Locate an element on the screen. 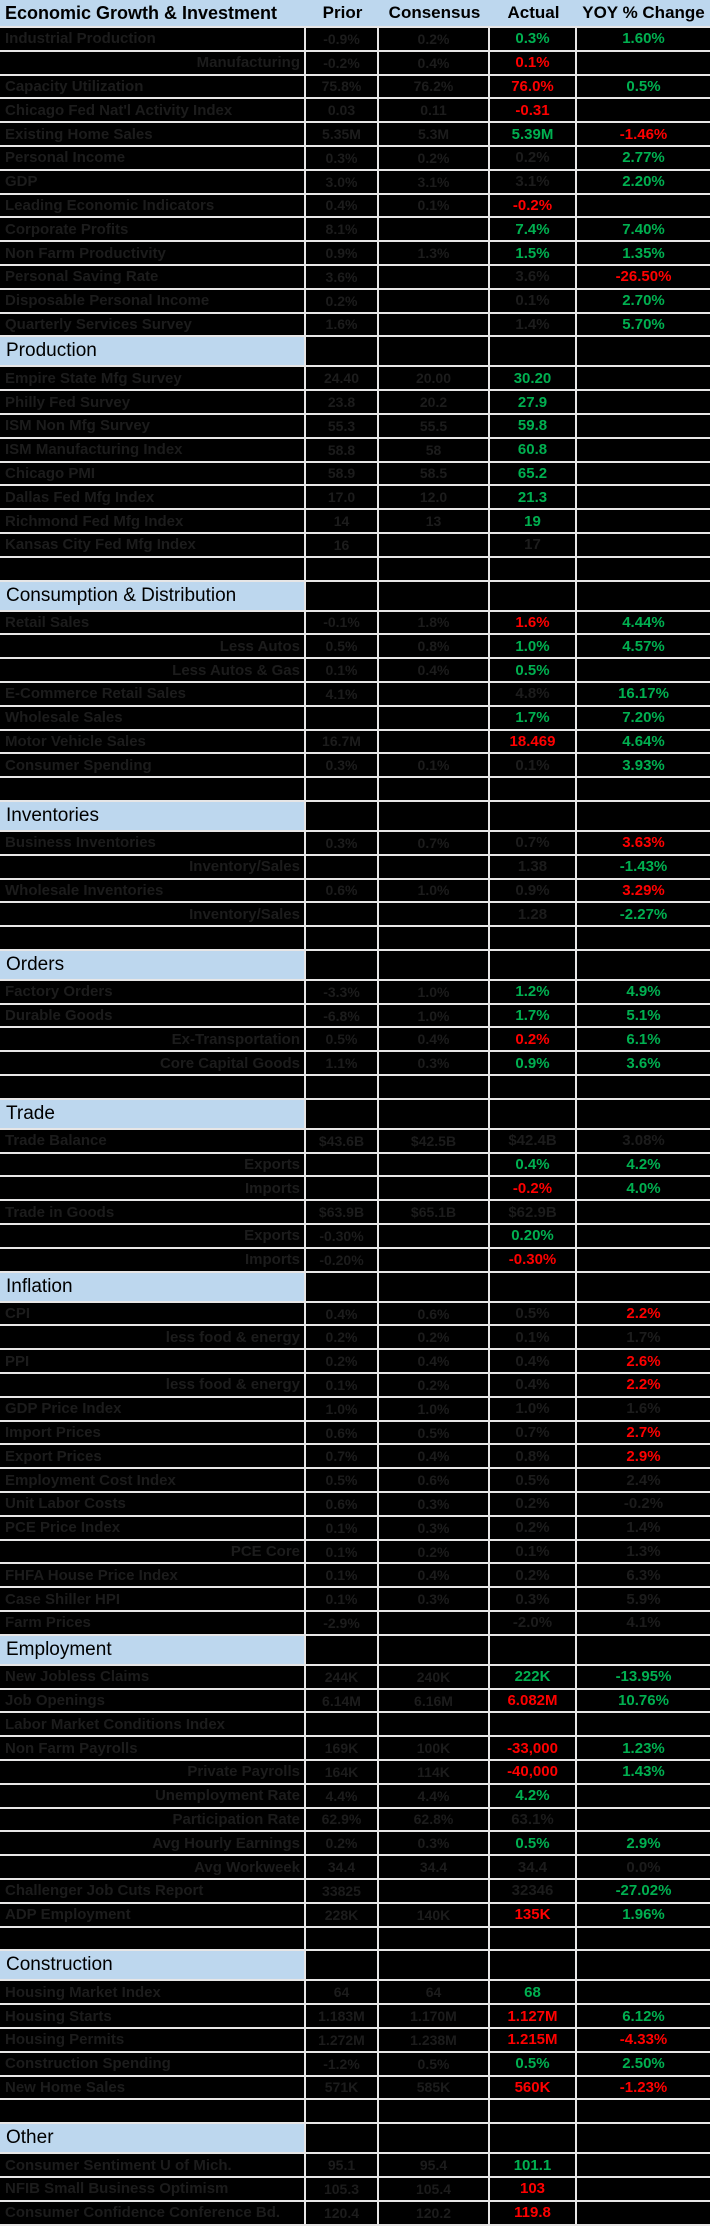 This screenshot has height=2226, width=710. actual-cell: 0.7% is located at coordinates (533, 1432).